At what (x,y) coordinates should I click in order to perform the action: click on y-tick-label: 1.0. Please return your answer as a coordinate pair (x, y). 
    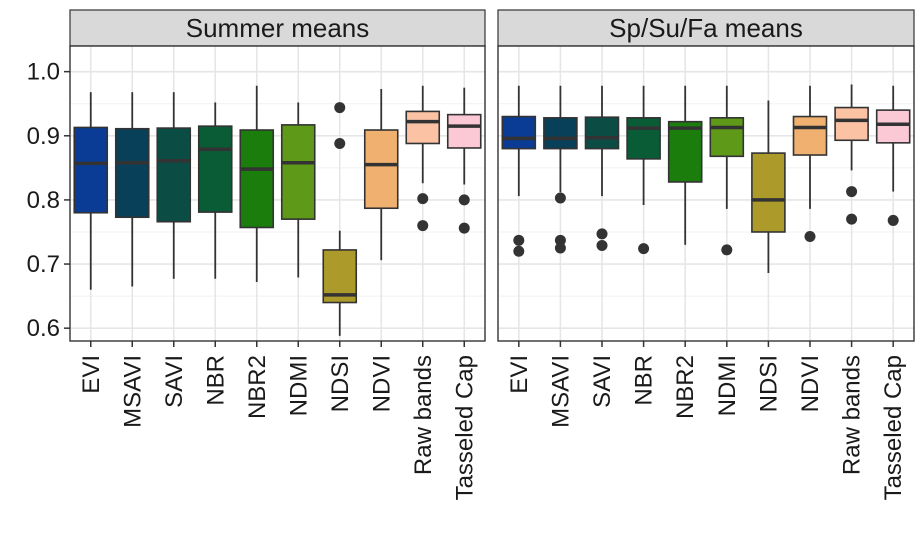
    Looking at the image, I should click on (43, 72).